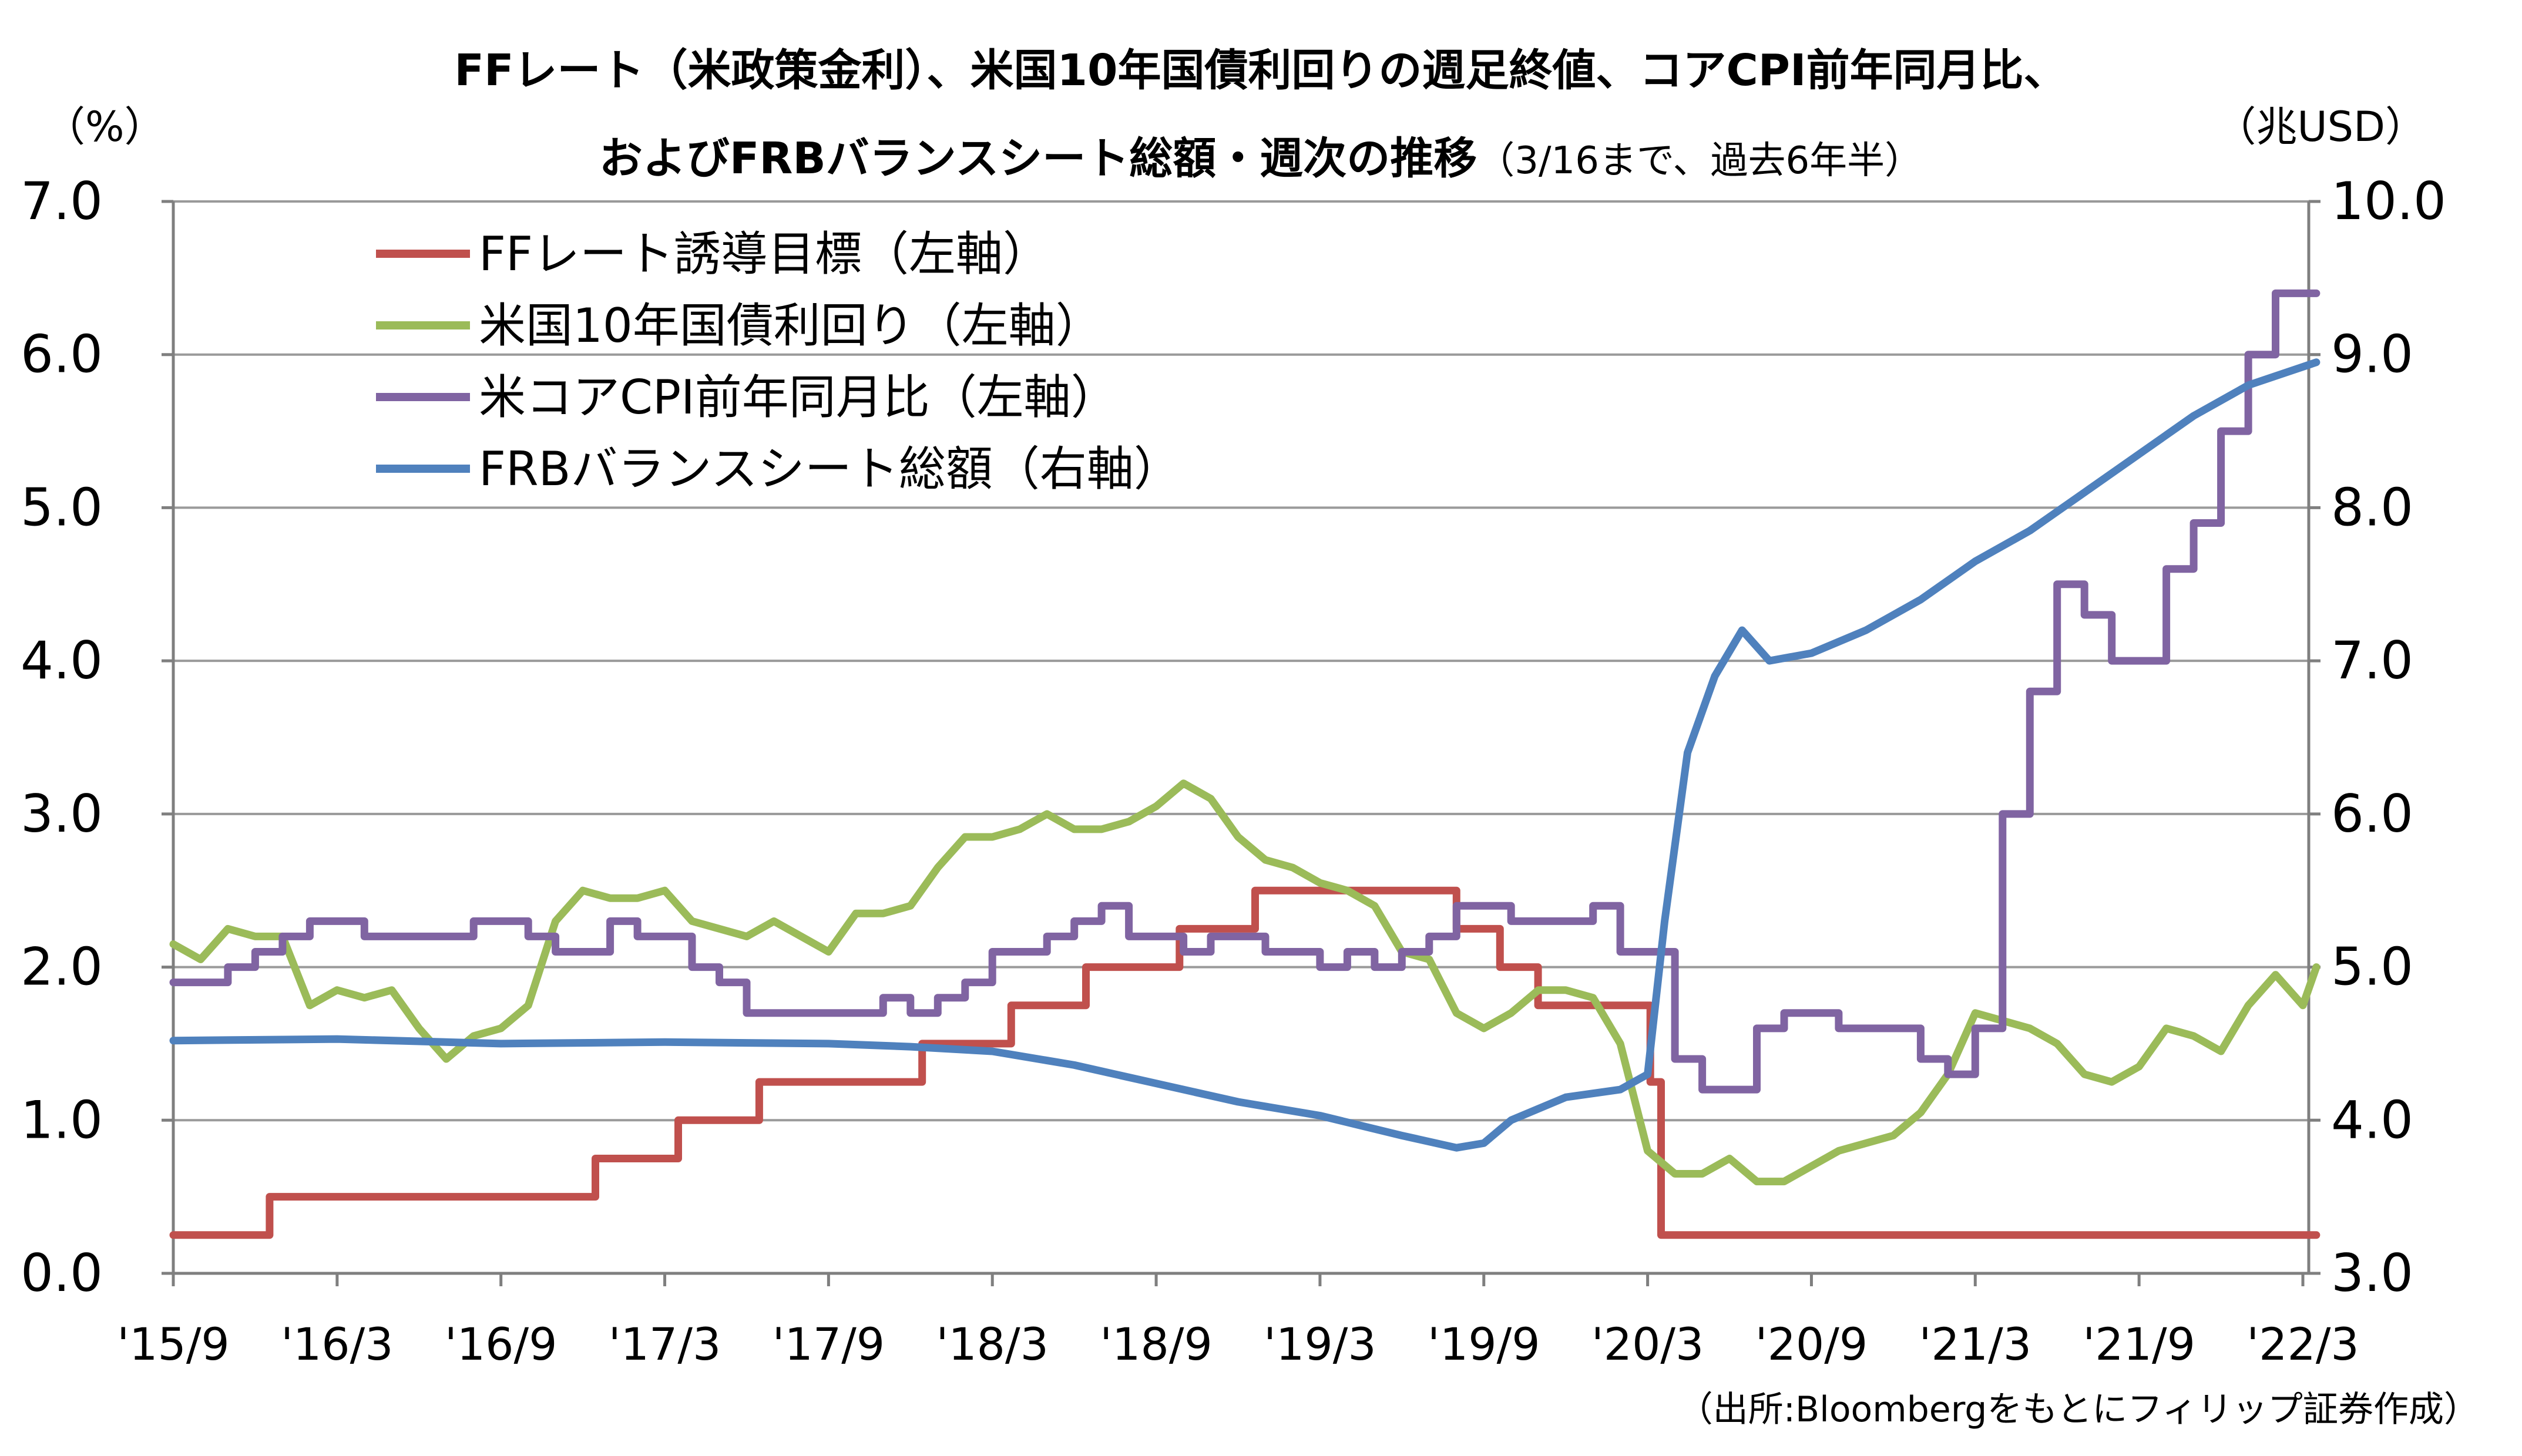 The width and height of the screenshot is (2522, 1456). I want to click on y-left-tick-label: 7.0, so click(62, 201).